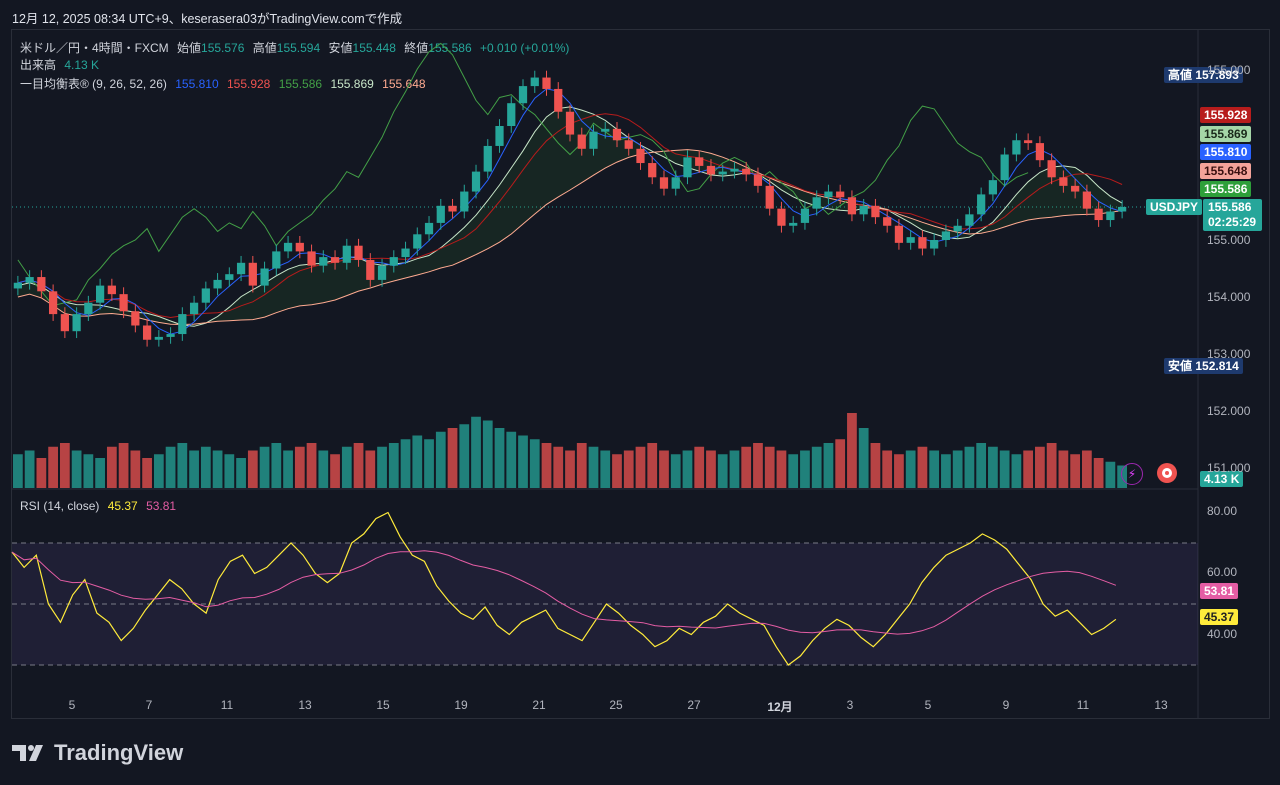 The width and height of the screenshot is (1280, 785). What do you see at coordinates (189, 48) in the screenshot?
I see `open-label: 始値` at bounding box center [189, 48].